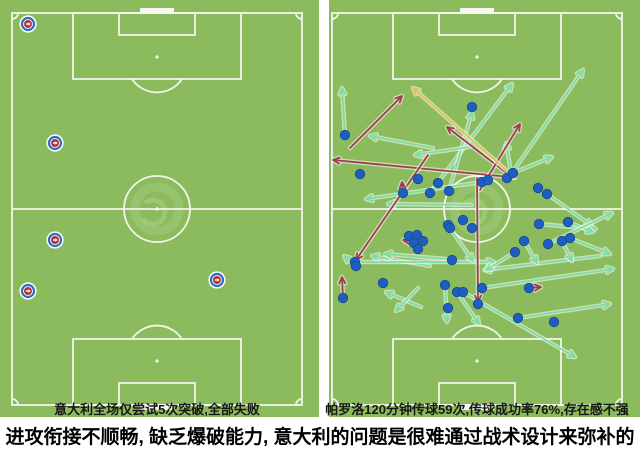 This screenshot has width=640, height=458. I want to click on right-pitch-caption: 帕罗洛120分钟传球59次,传球成功率76%,存在感不强, so click(477, 409).